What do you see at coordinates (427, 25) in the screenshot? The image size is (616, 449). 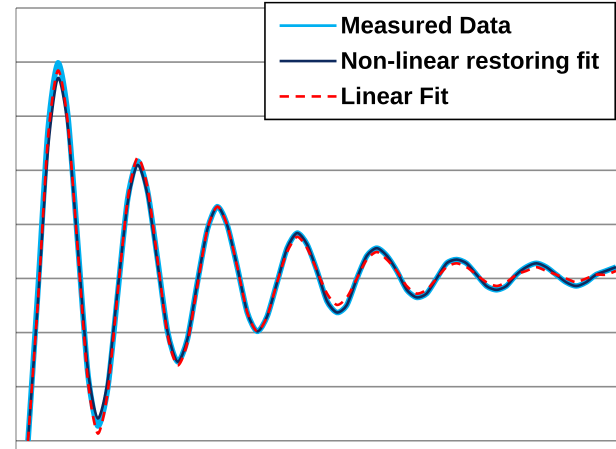 I see `legend-label: Measured Data` at bounding box center [427, 25].